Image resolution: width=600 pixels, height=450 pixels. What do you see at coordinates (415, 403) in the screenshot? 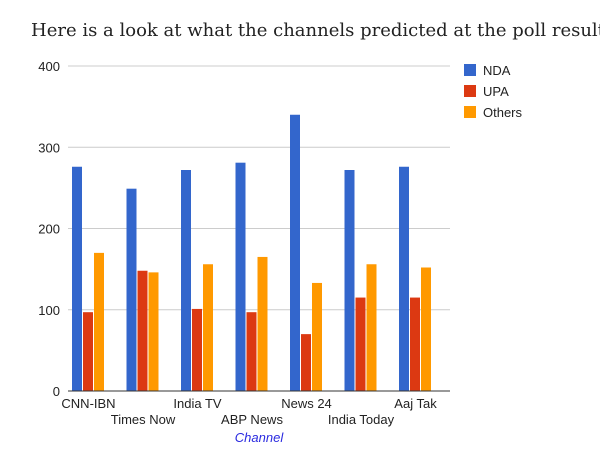
I see `x-tick-label: Aaj Tak` at bounding box center [415, 403].